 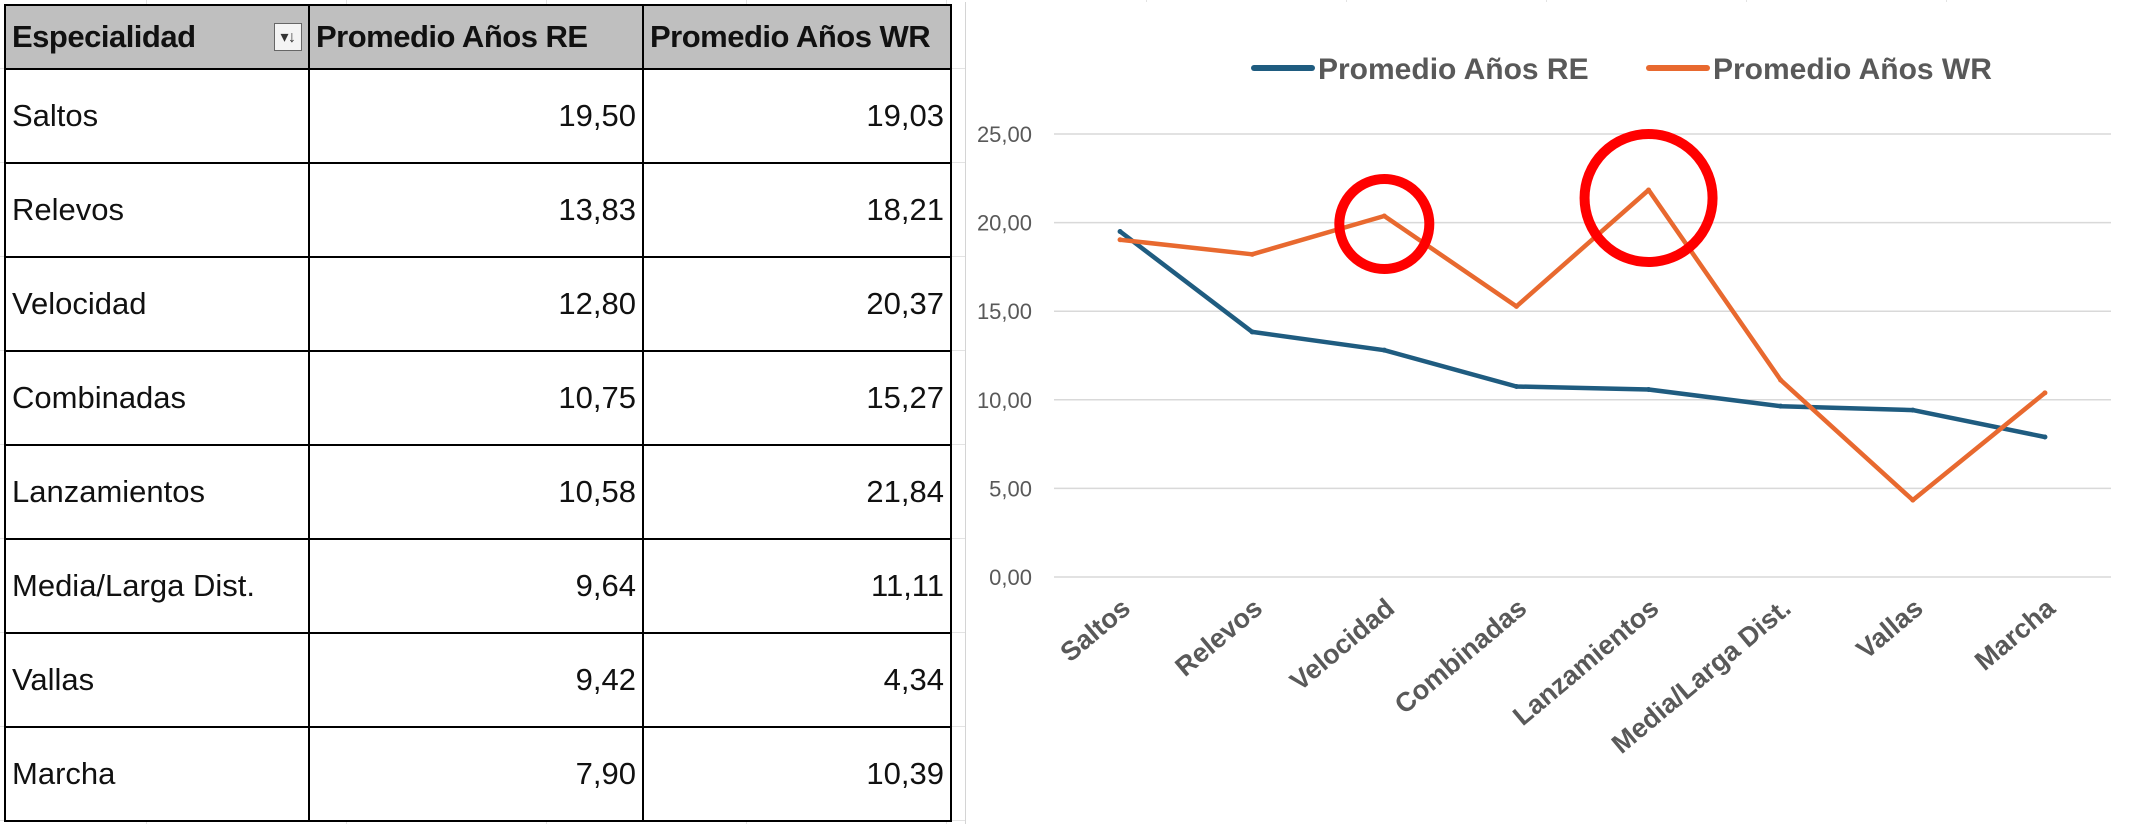 I want to click on filter-sort-icon: ▾↓, so click(x=288, y=37).